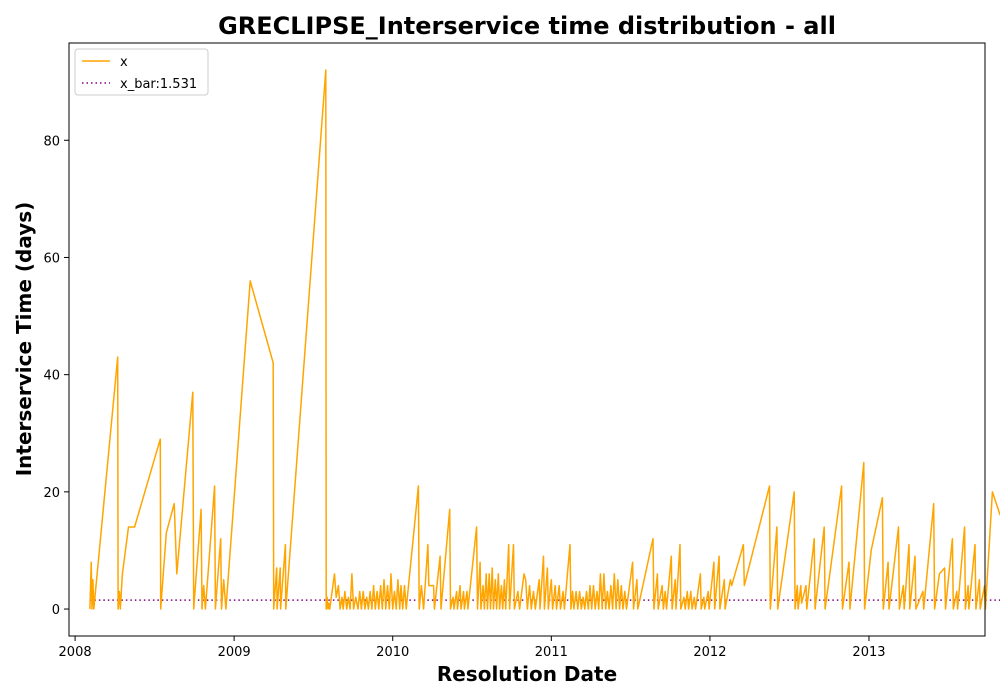  Describe the element at coordinates (56, 610) in the screenshot. I see `y-tick-label: 0` at that location.